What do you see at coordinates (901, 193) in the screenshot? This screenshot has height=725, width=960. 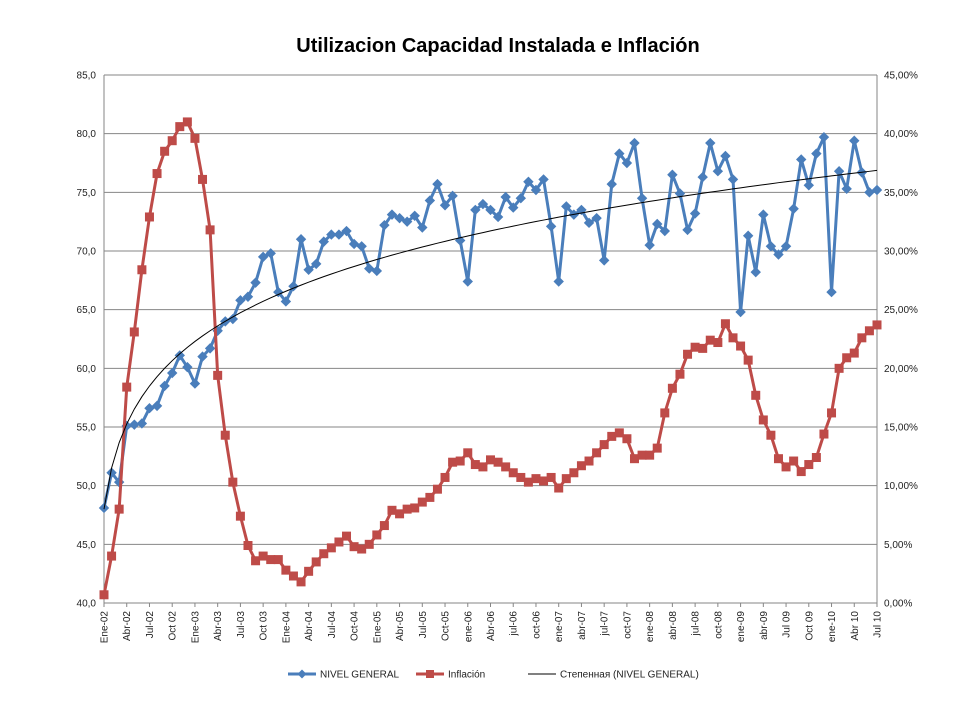 I see `y-right-tick-label: 35,00%` at bounding box center [901, 193].